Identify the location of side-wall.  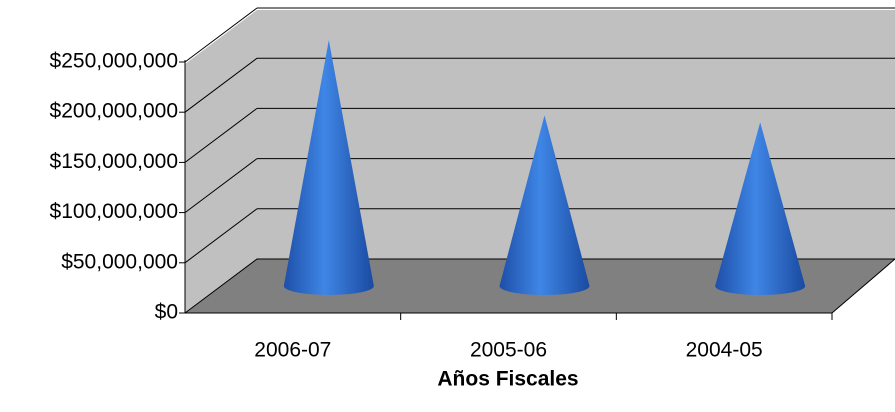
(221, 161).